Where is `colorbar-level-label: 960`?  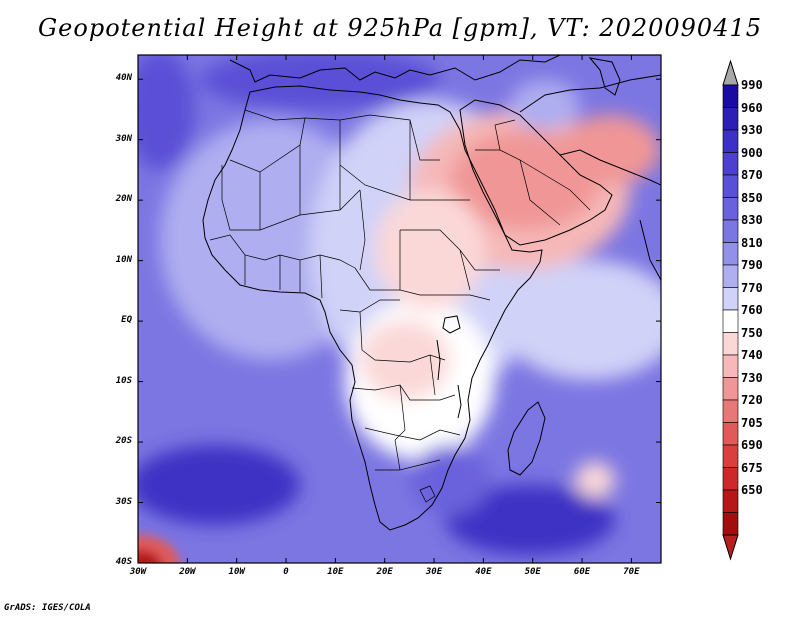
colorbar-level-label: 960 is located at coordinates (752, 107).